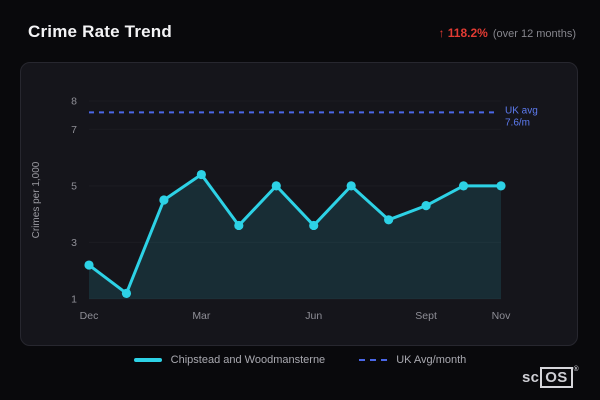 Image resolution: width=600 pixels, height=400 pixels. I want to click on x-tick-label: Jun, so click(313, 316).